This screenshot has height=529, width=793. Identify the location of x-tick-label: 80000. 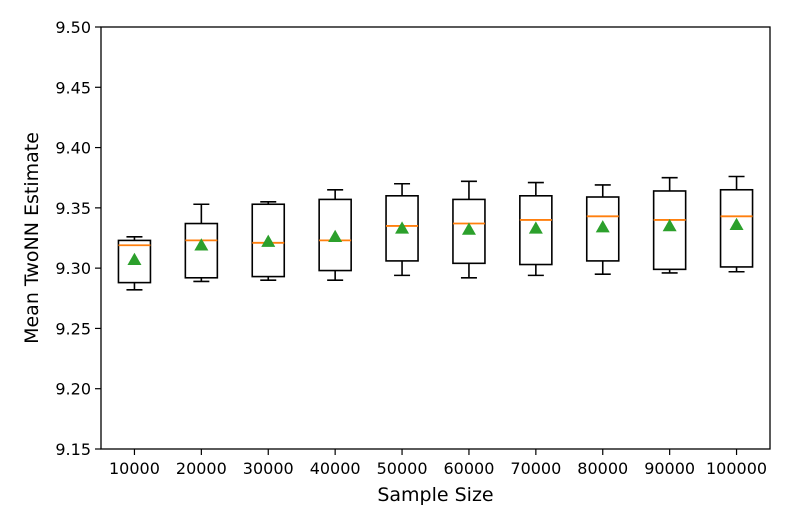
(602, 468).